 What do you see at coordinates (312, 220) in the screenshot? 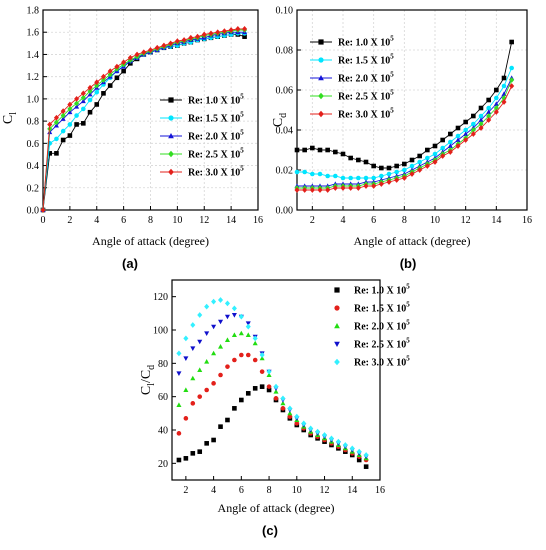
I see `x-tick-label: 2` at bounding box center [312, 220].